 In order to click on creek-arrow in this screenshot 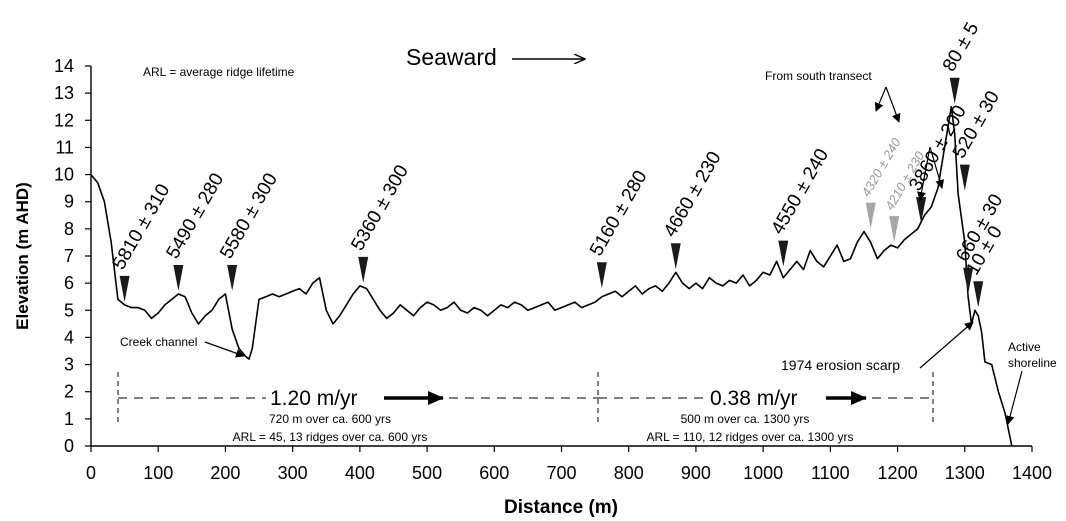, I will do `click(224, 349)`.